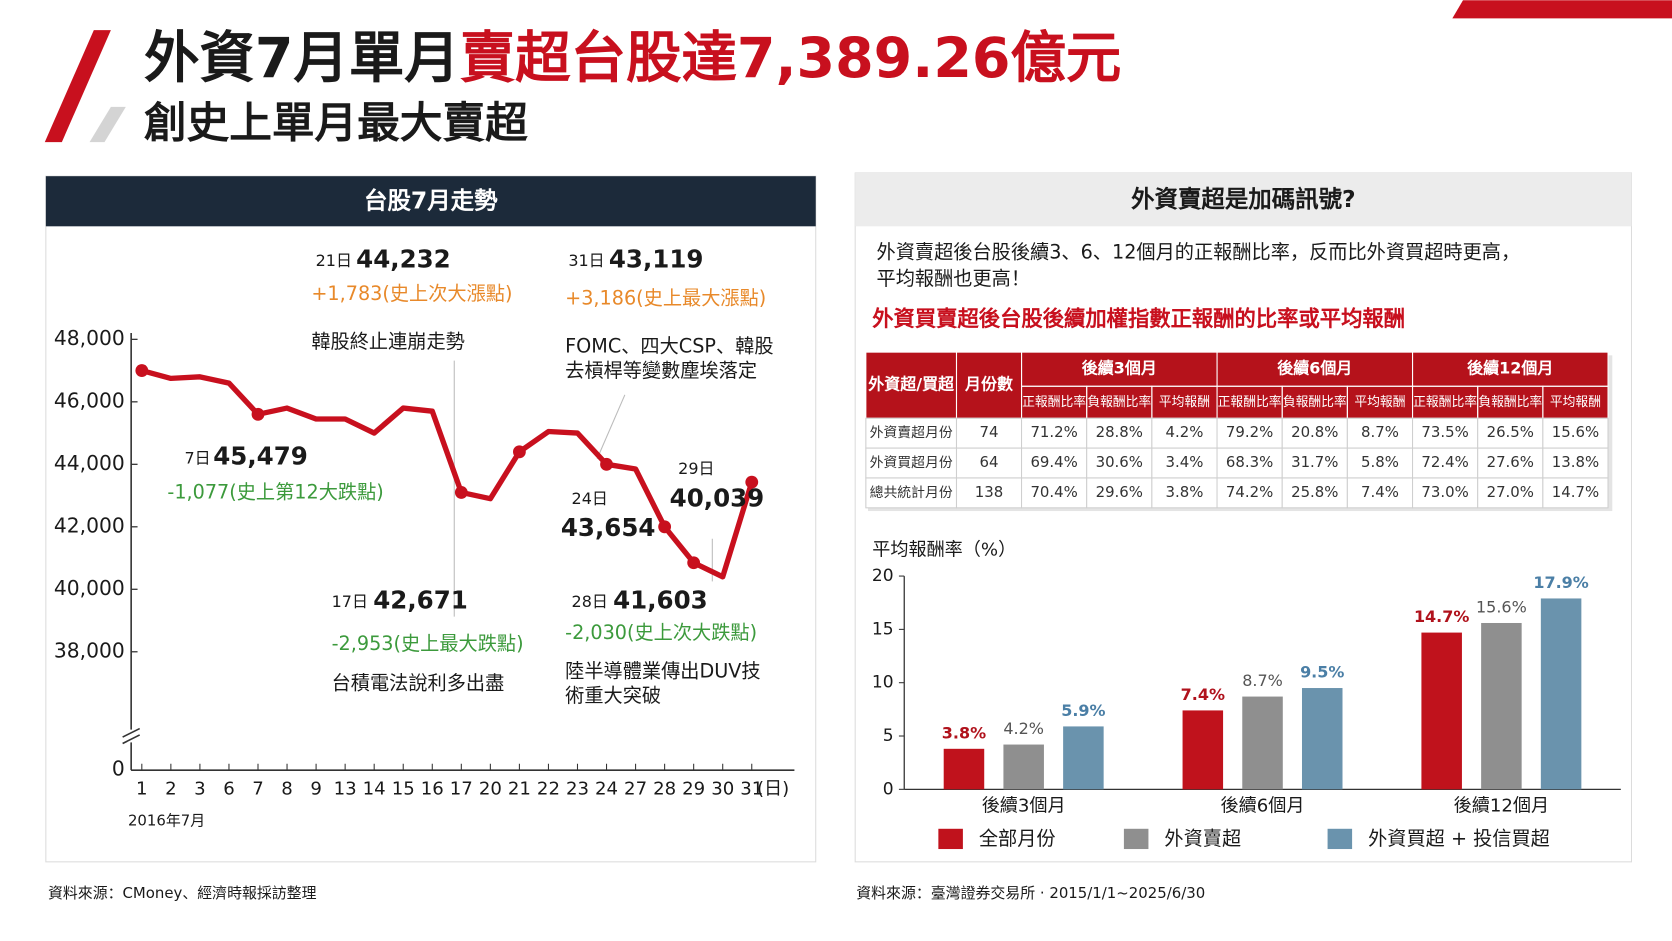 The height and width of the screenshot is (941, 1672). What do you see at coordinates (988, 384) in the screenshot?
I see `table-header: 月份數` at bounding box center [988, 384].